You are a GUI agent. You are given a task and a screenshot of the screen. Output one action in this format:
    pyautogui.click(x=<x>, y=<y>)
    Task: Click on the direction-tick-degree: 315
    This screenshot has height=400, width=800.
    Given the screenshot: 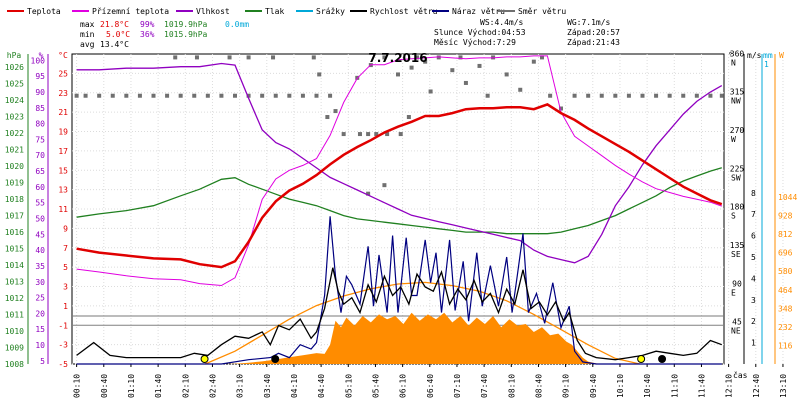 What is the action you would take?
    pyautogui.click(x=737, y=92)
    